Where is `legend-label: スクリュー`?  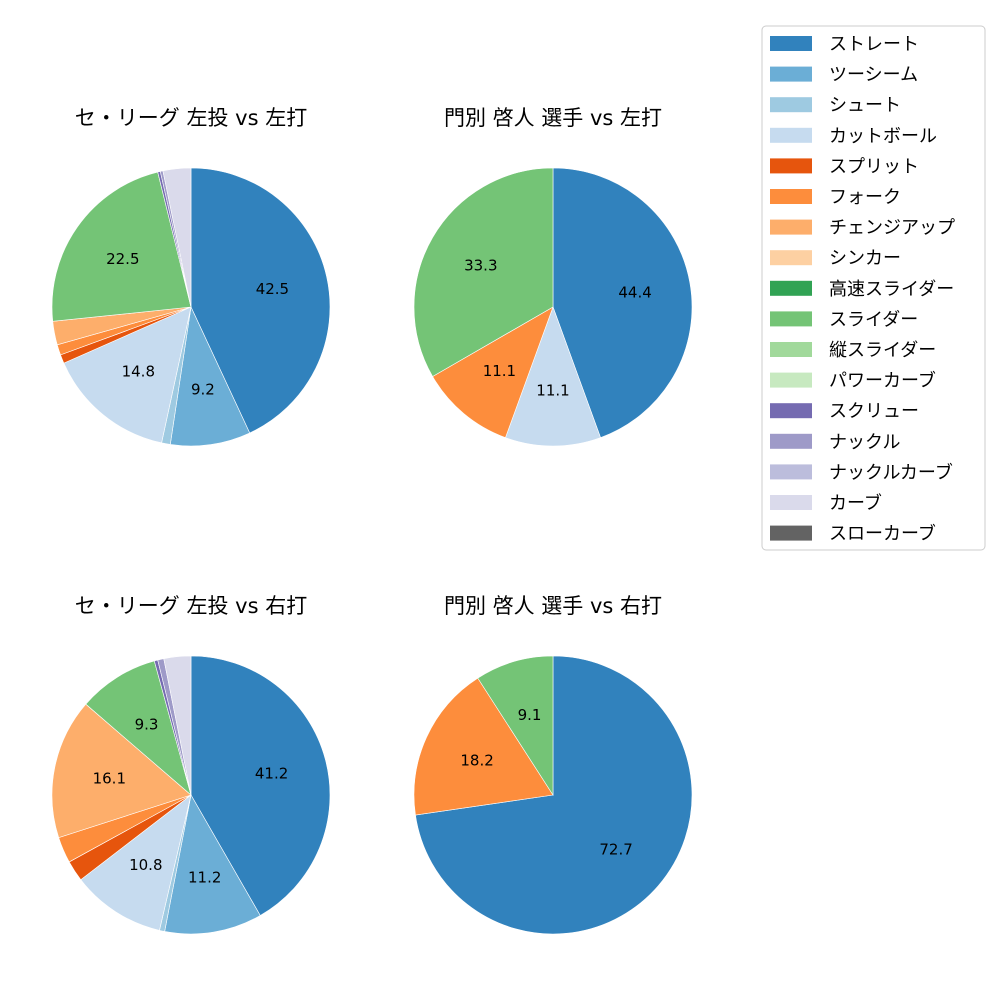
legend-label: スクリュー is located at coordinates (874, 411).